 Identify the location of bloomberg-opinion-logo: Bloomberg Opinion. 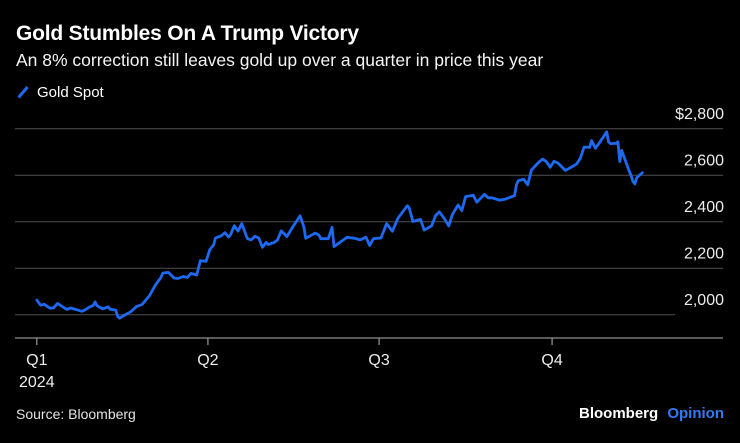
(651, 413).